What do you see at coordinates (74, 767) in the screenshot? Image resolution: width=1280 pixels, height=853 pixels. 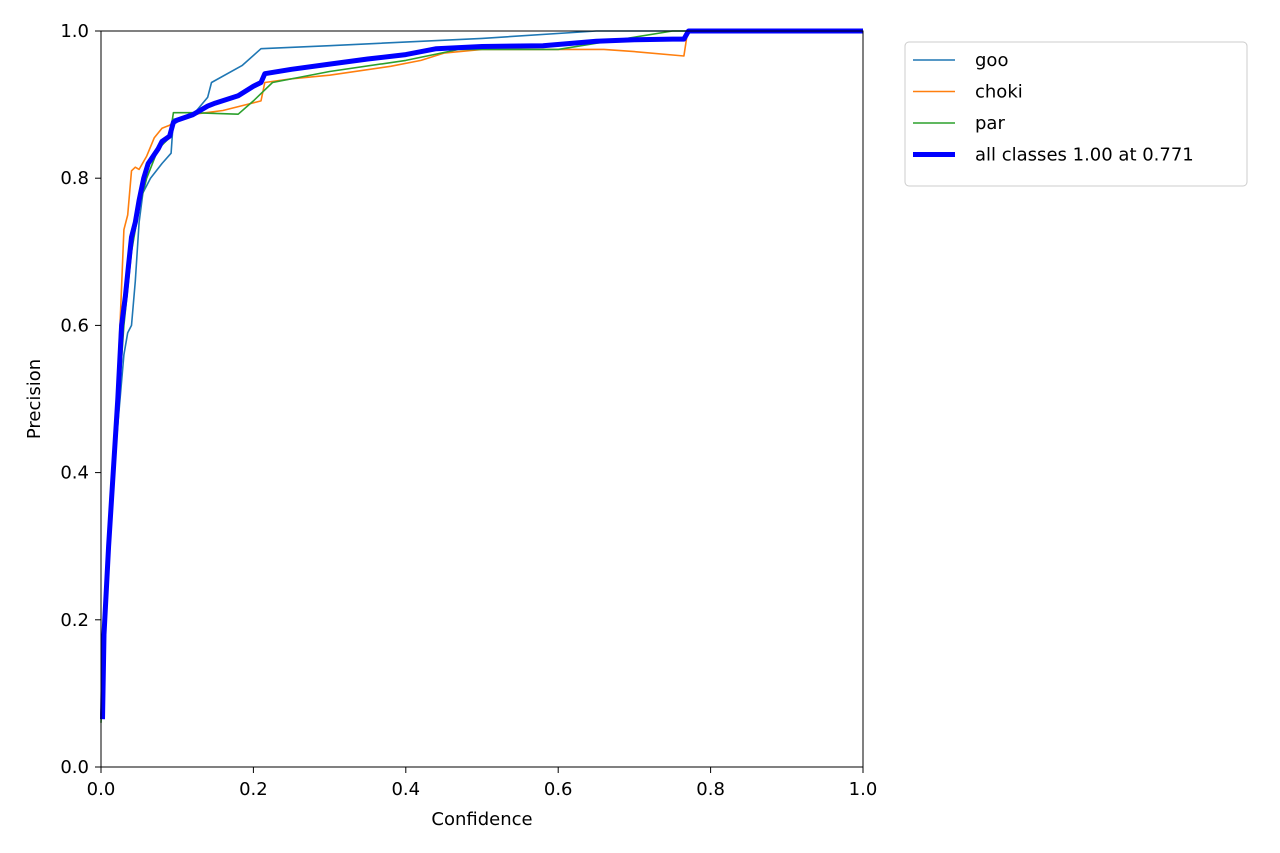 I see `y-tick-label: 0.0` at bounding box center [74, 767].